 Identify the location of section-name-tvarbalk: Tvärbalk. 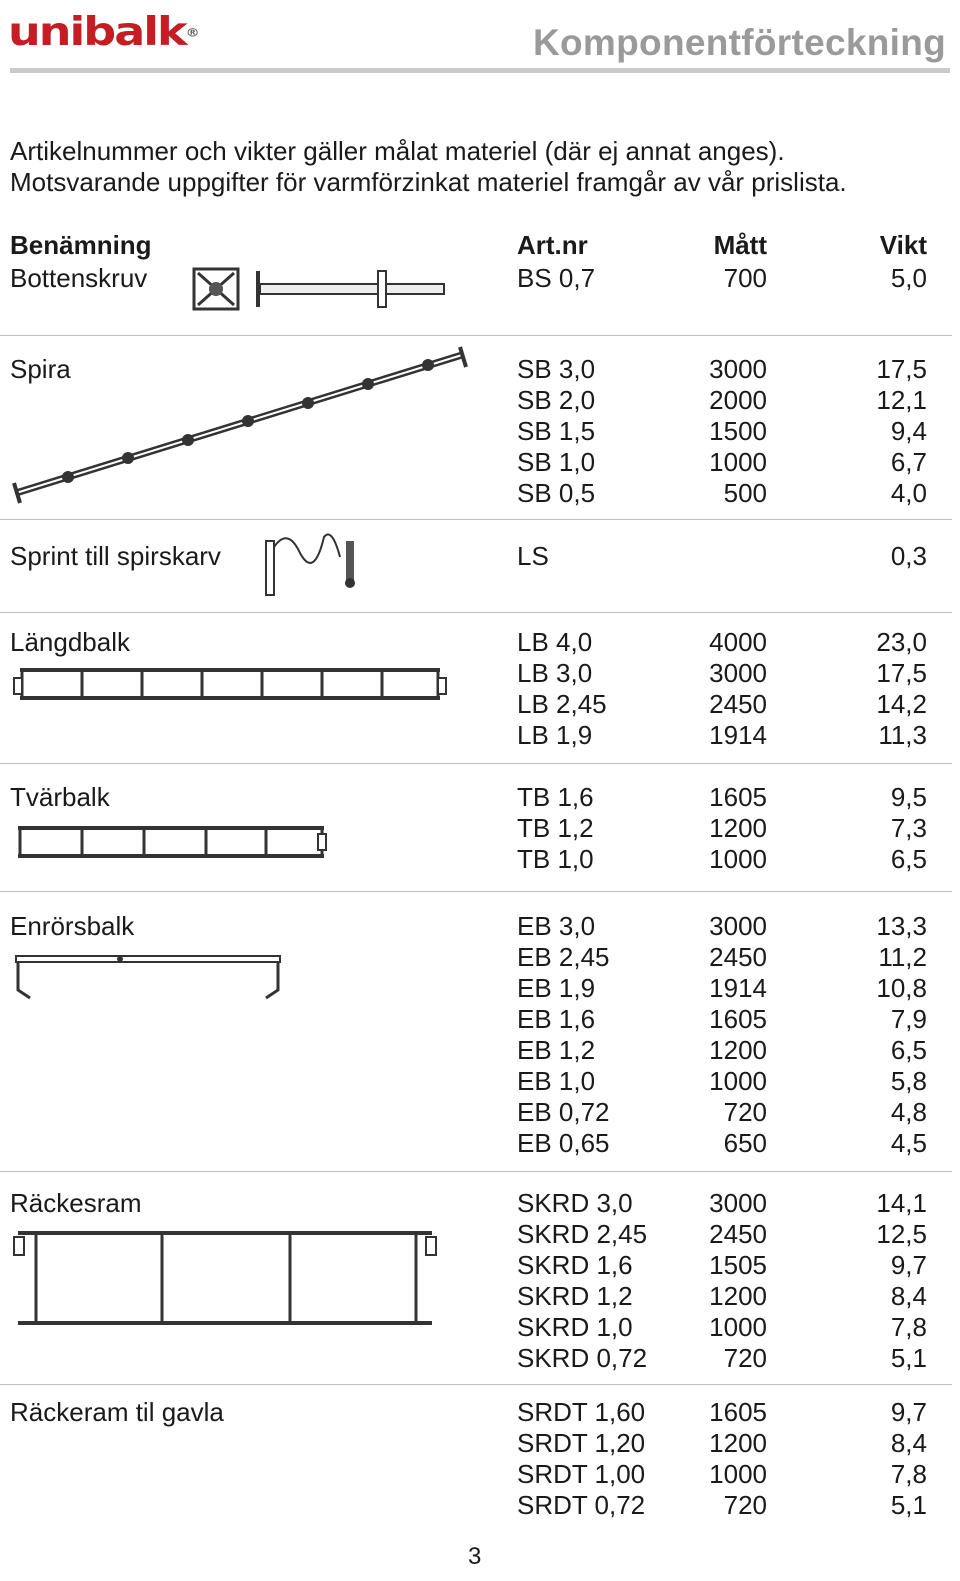
(60, 797).